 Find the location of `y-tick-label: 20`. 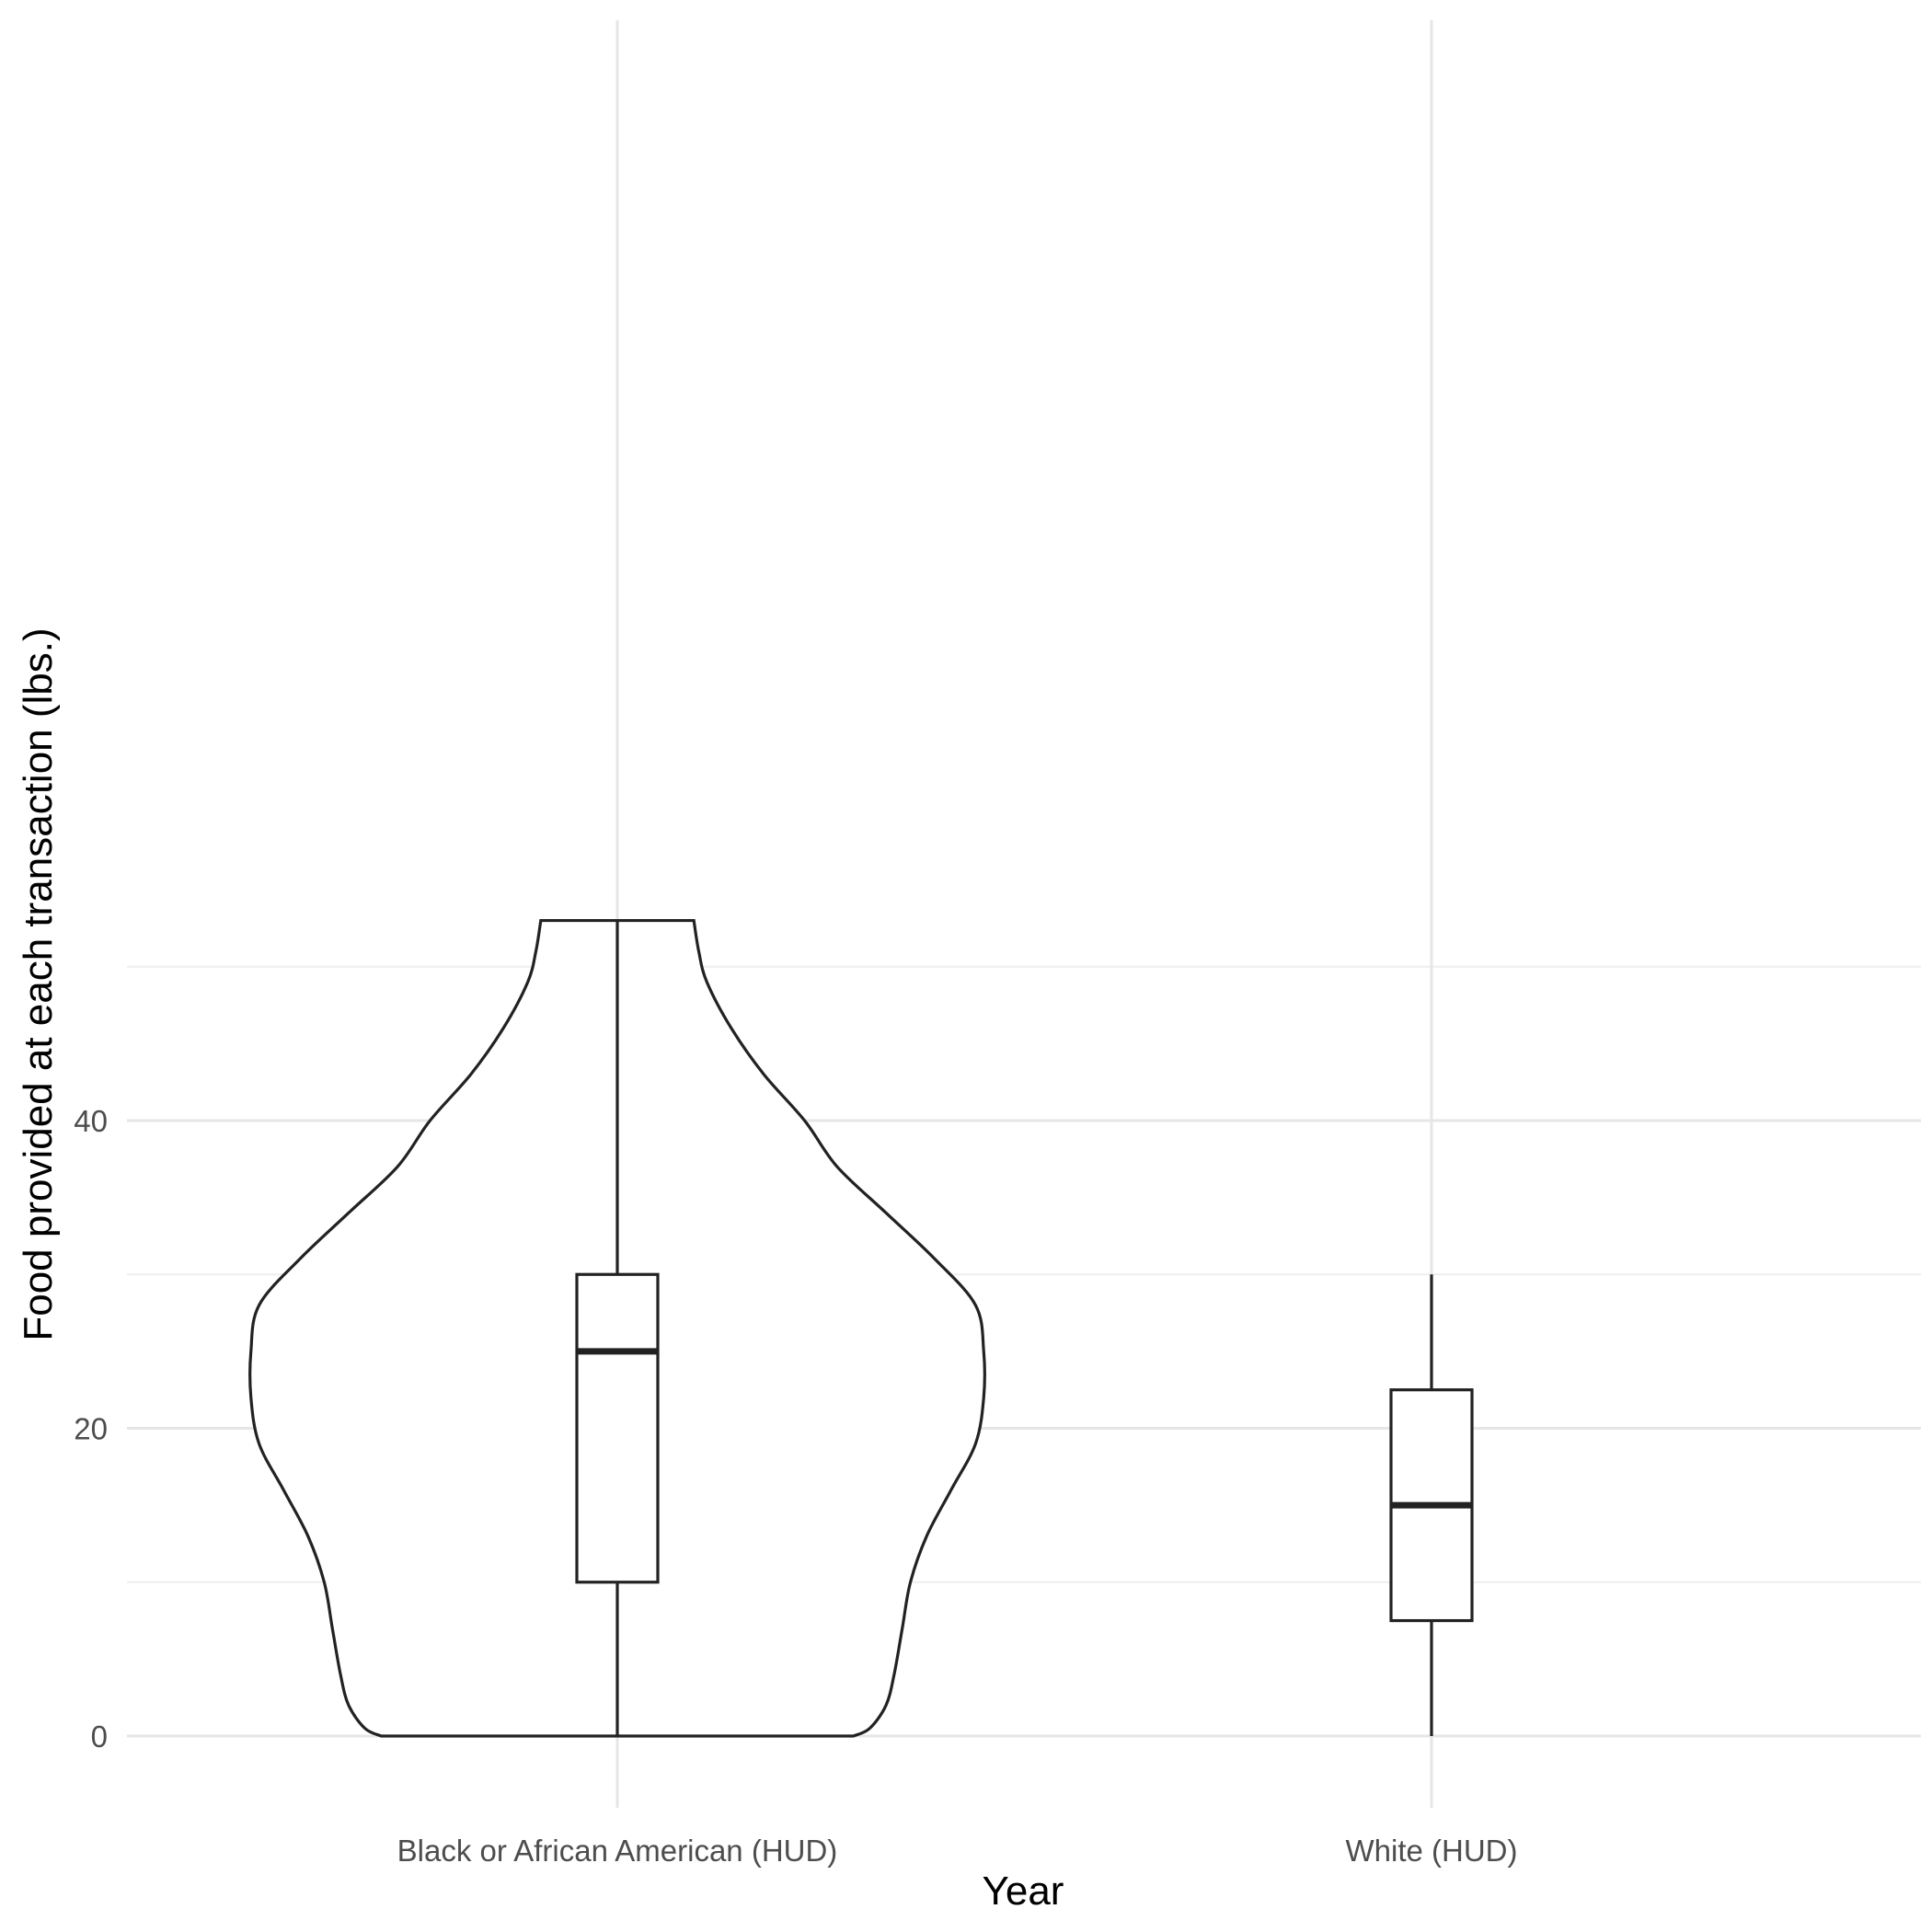

y-tick-label: 20 is located at coordinates (91, 1429).